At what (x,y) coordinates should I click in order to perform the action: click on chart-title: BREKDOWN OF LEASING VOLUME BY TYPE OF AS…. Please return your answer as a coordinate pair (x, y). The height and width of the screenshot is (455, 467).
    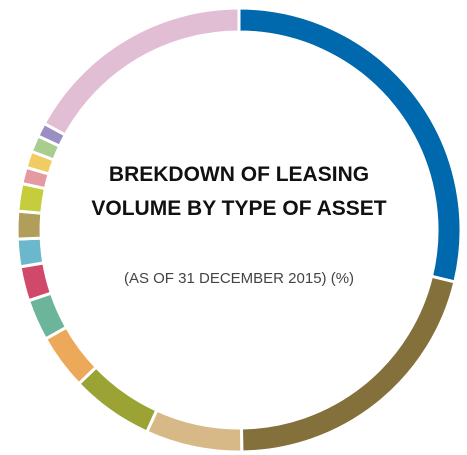
    Looking at the image, I should click on (239, 191).